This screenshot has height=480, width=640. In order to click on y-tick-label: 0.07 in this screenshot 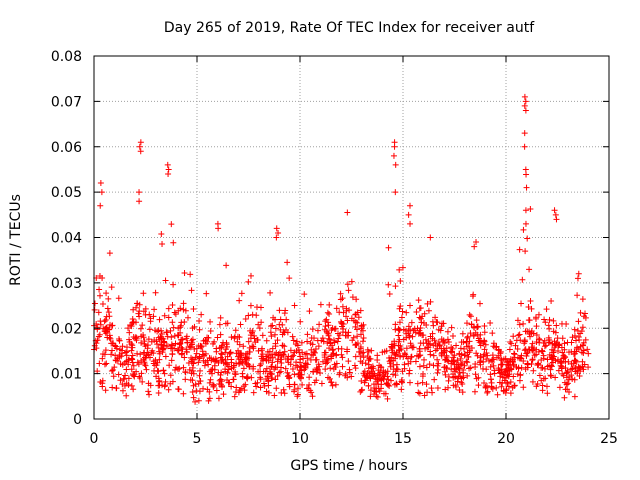, I will do `click(66, 102)`.